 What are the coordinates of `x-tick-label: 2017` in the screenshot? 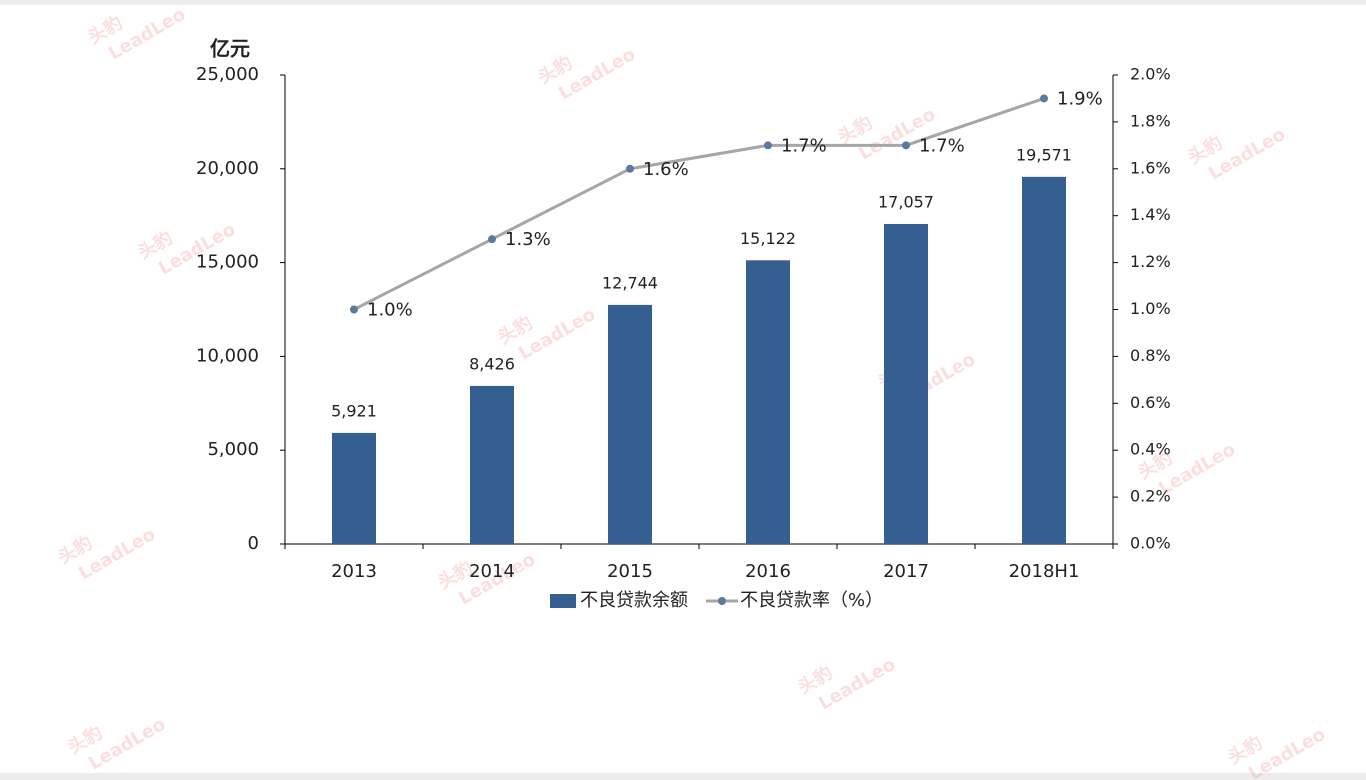 It's located at (906, 571).